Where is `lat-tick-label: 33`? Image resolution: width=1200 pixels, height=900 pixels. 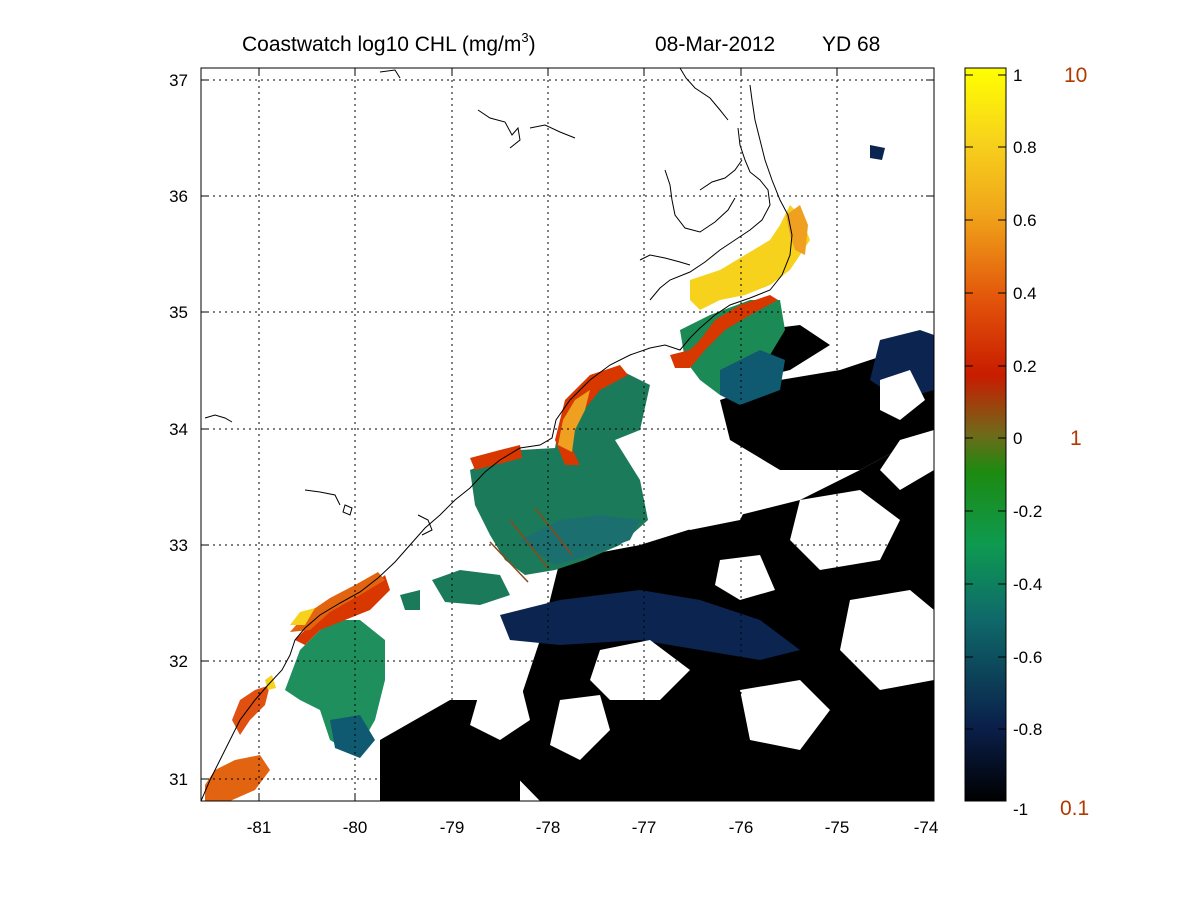
lat-tick-label: 33 is located at coordinates (178, 545).